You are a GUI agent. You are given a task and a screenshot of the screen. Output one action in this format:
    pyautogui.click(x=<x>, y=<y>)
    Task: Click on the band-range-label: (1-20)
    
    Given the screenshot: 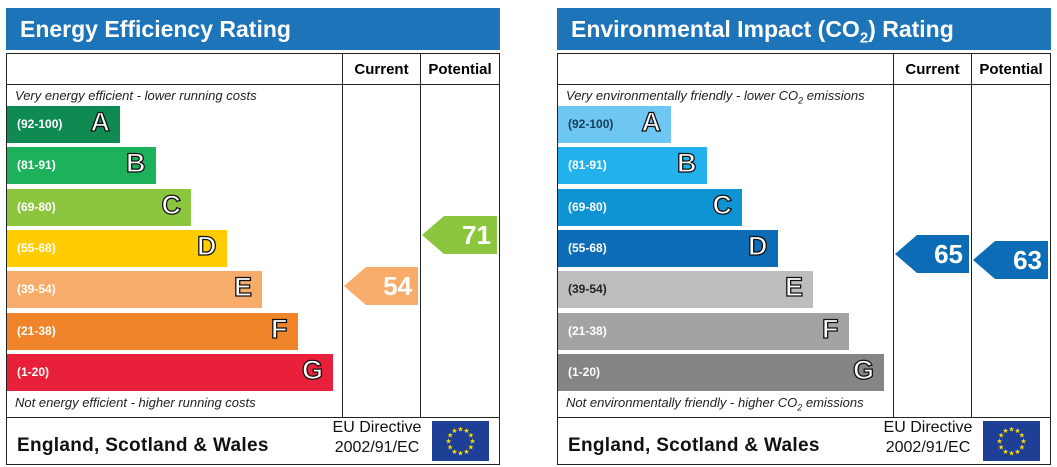 What is the action you would take?
    pyautogui.click(x=584, y=371)
    